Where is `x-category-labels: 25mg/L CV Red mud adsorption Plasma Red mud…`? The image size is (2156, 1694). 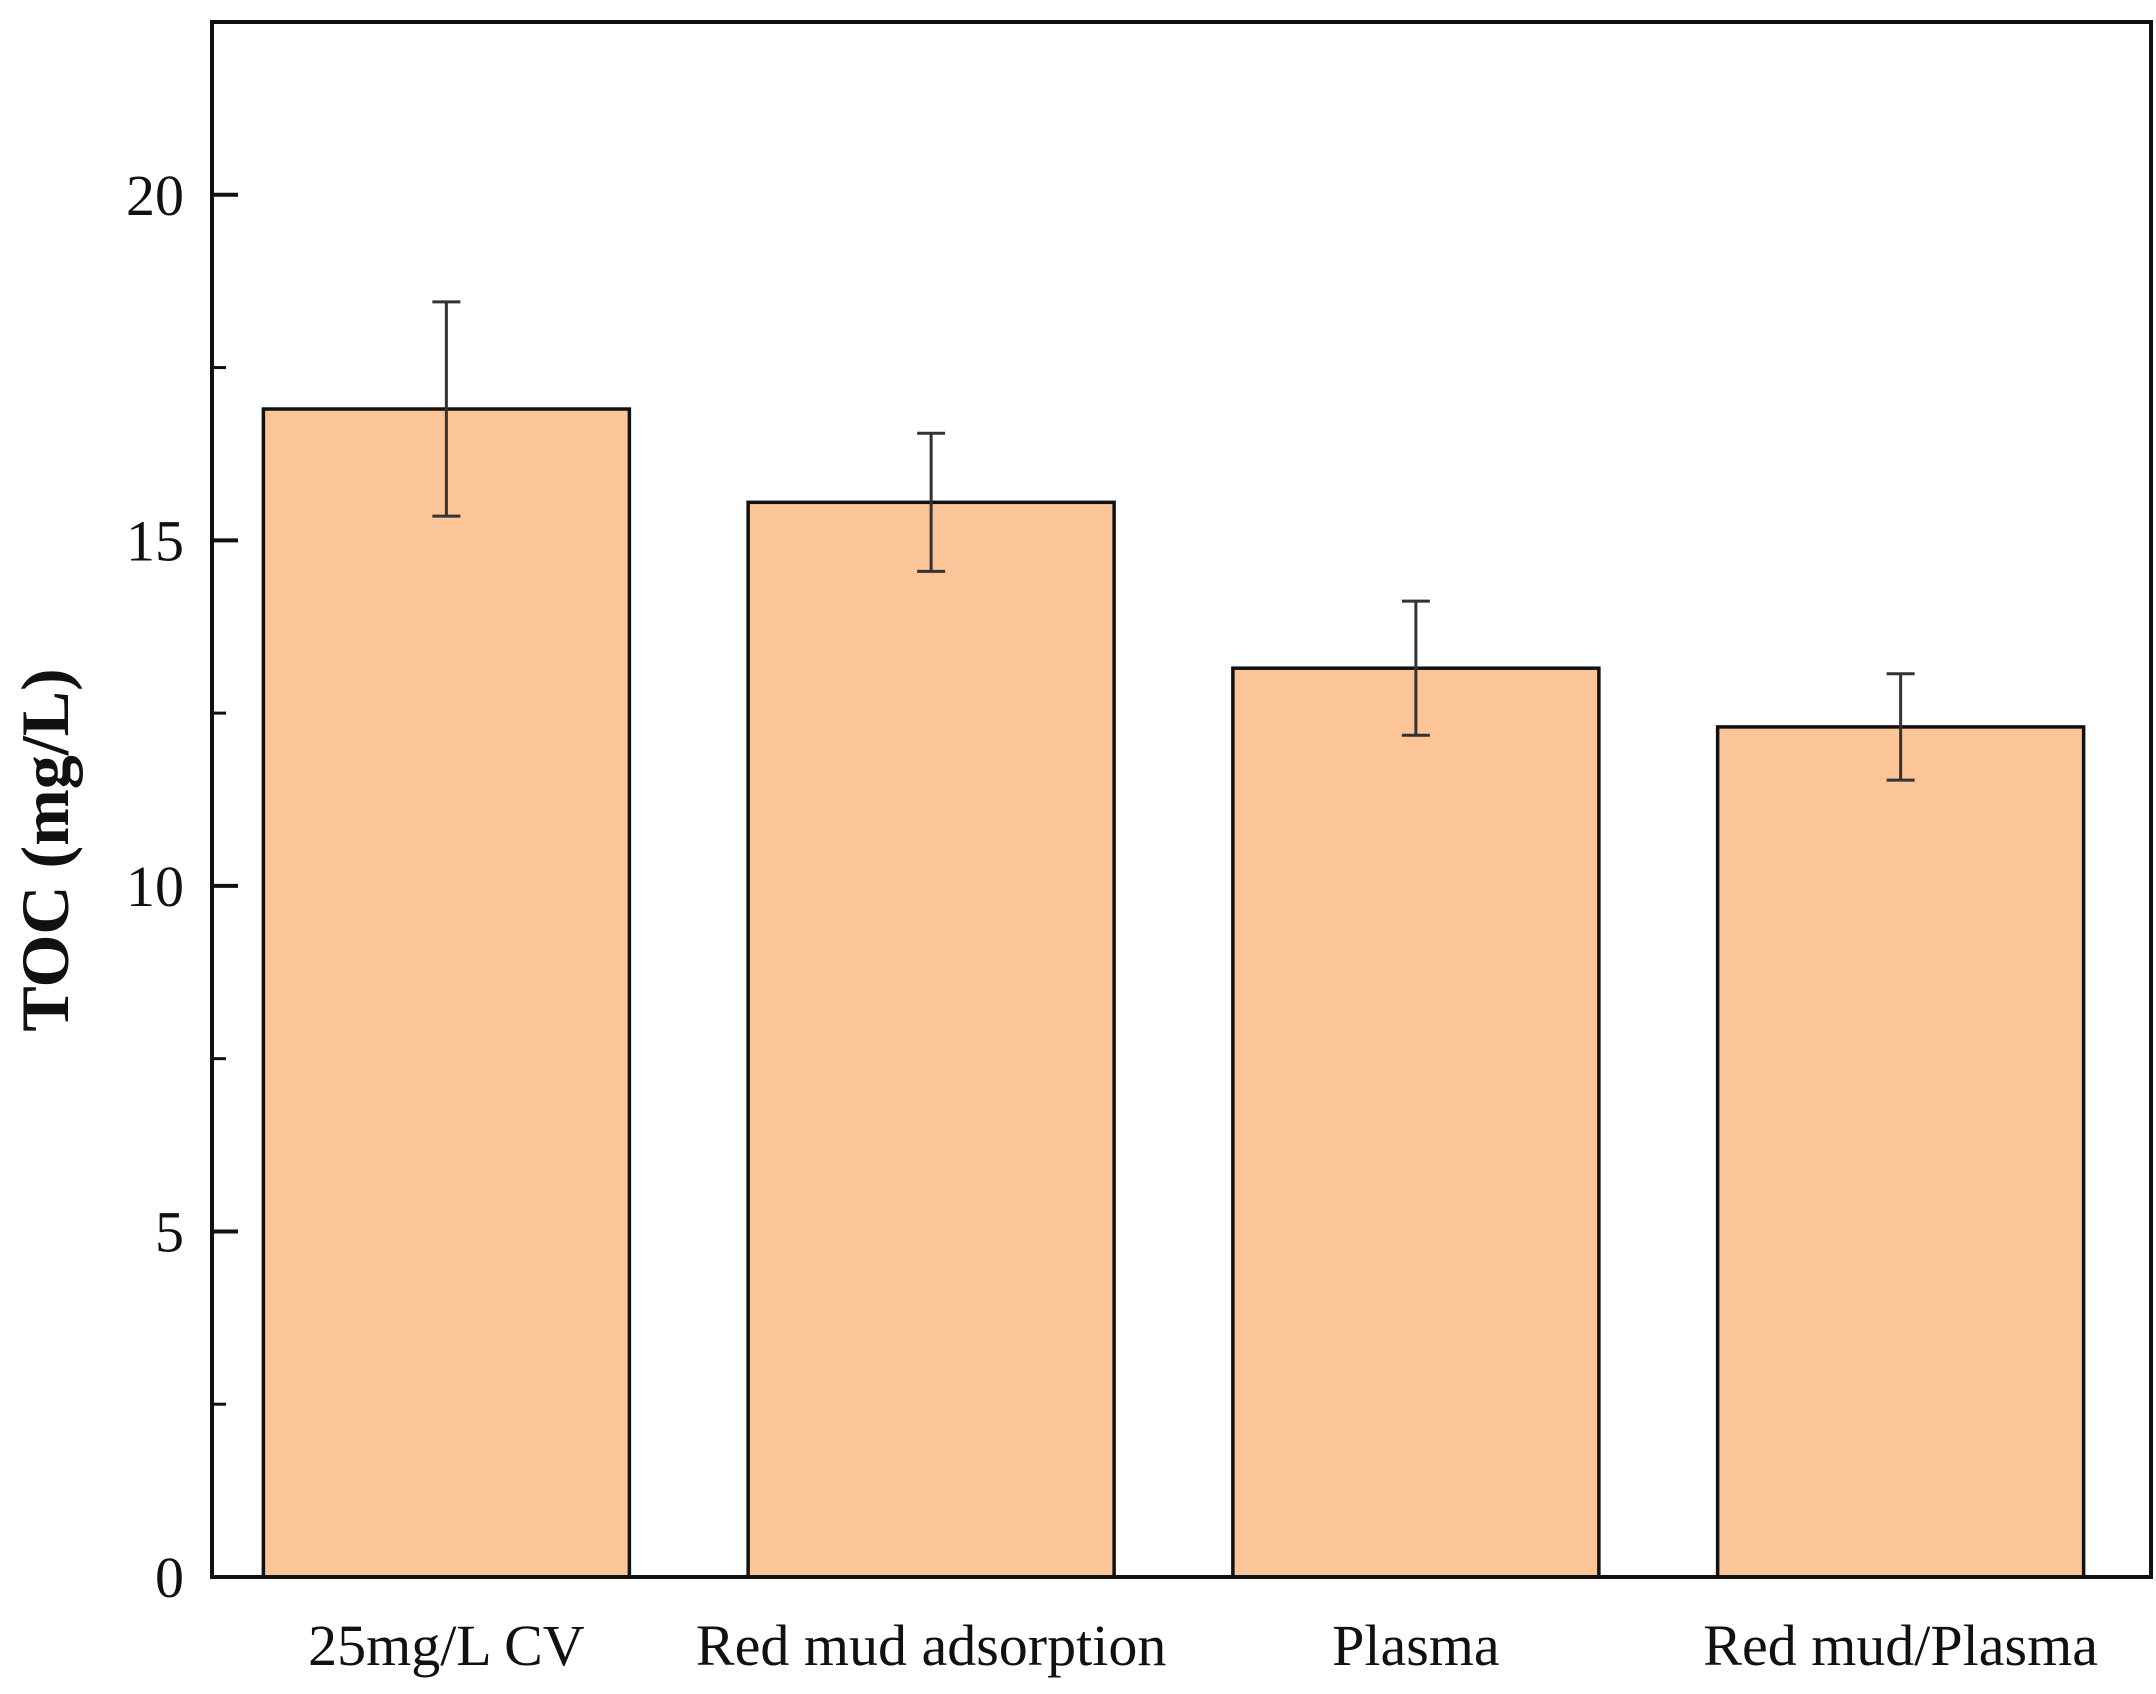
x-category-labels: 25mg/L CV Red mud adsorption Plasma Red mud… is located at coordinates (1203, 1645).